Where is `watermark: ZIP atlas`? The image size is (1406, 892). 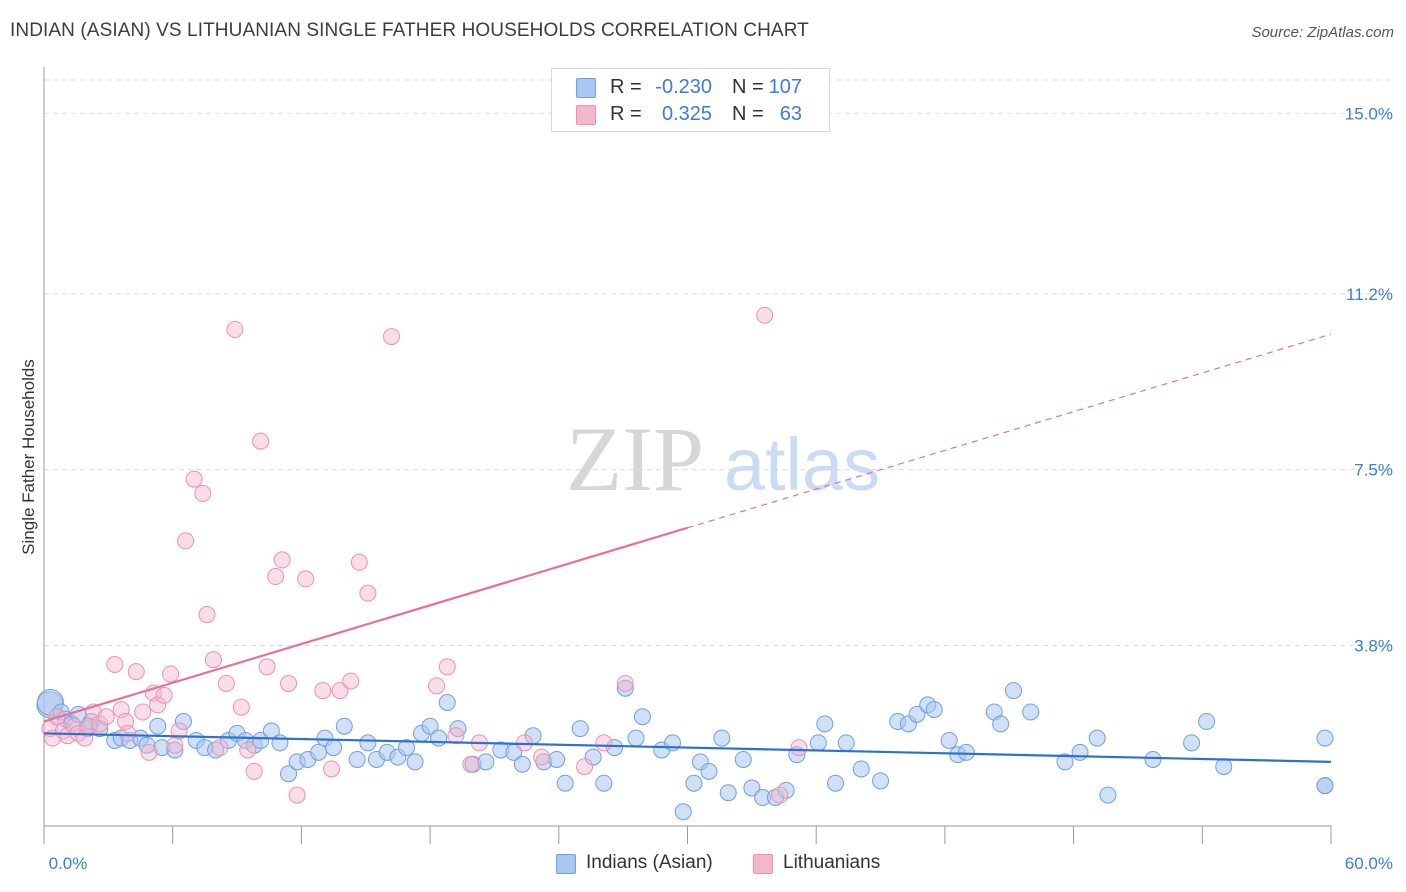 watermark: ZIP atlas is located at coordinates (723, 459).